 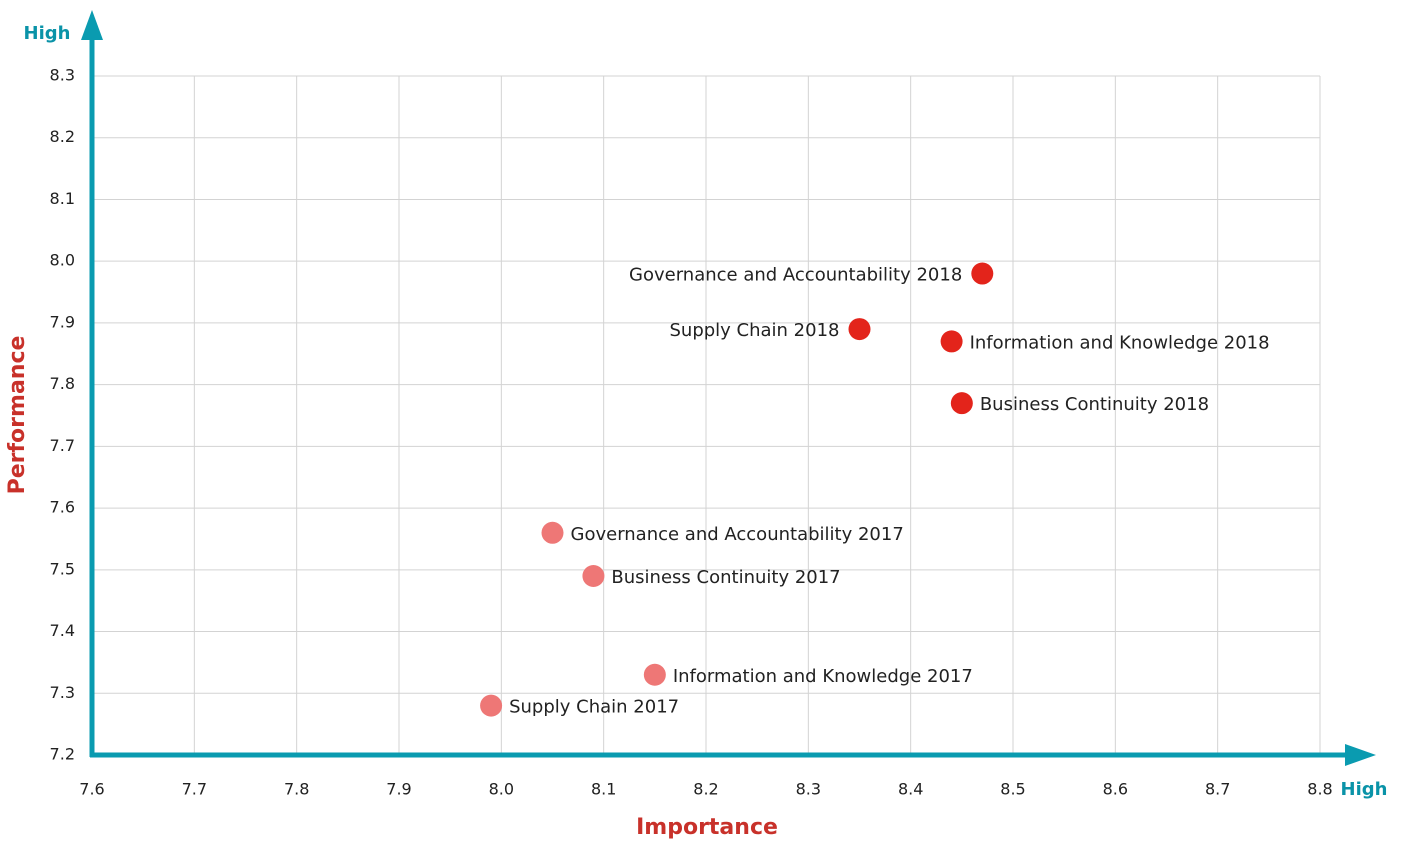 What do you see at coordinates (1120, 342) in the screenshot?
I see `point-label: Information and Knowledge 2018` at bounding box center [1120, 342].